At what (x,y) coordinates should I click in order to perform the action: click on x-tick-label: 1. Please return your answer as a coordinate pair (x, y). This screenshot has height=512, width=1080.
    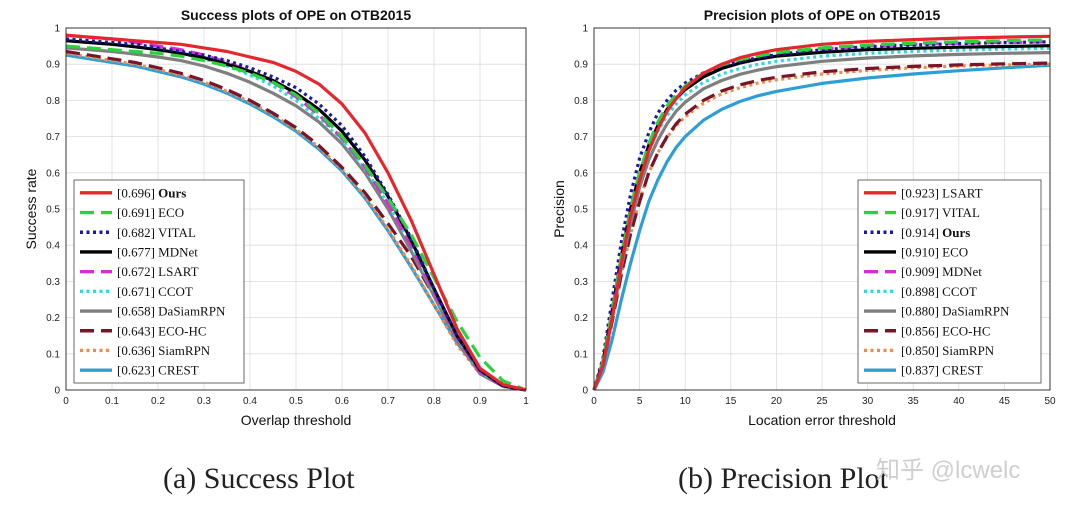
    Looking at the image, I should click on (526, 401).